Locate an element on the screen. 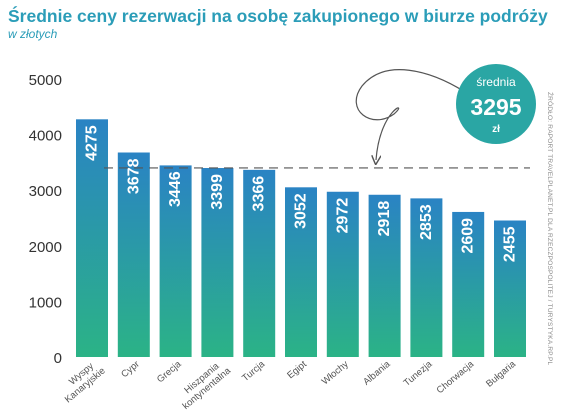 The image size is (564, 420). y-tick-label: 3000 is located at coordinates (45, 191).